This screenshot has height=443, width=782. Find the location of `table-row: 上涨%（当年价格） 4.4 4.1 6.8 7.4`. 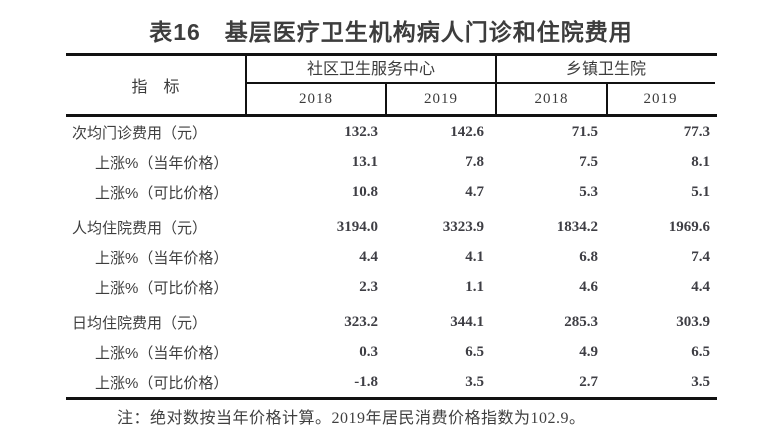

table-row: 上涨%（当年价格） 4.4 4.1 6.8 7.4 is located at coordinates (391, 257).